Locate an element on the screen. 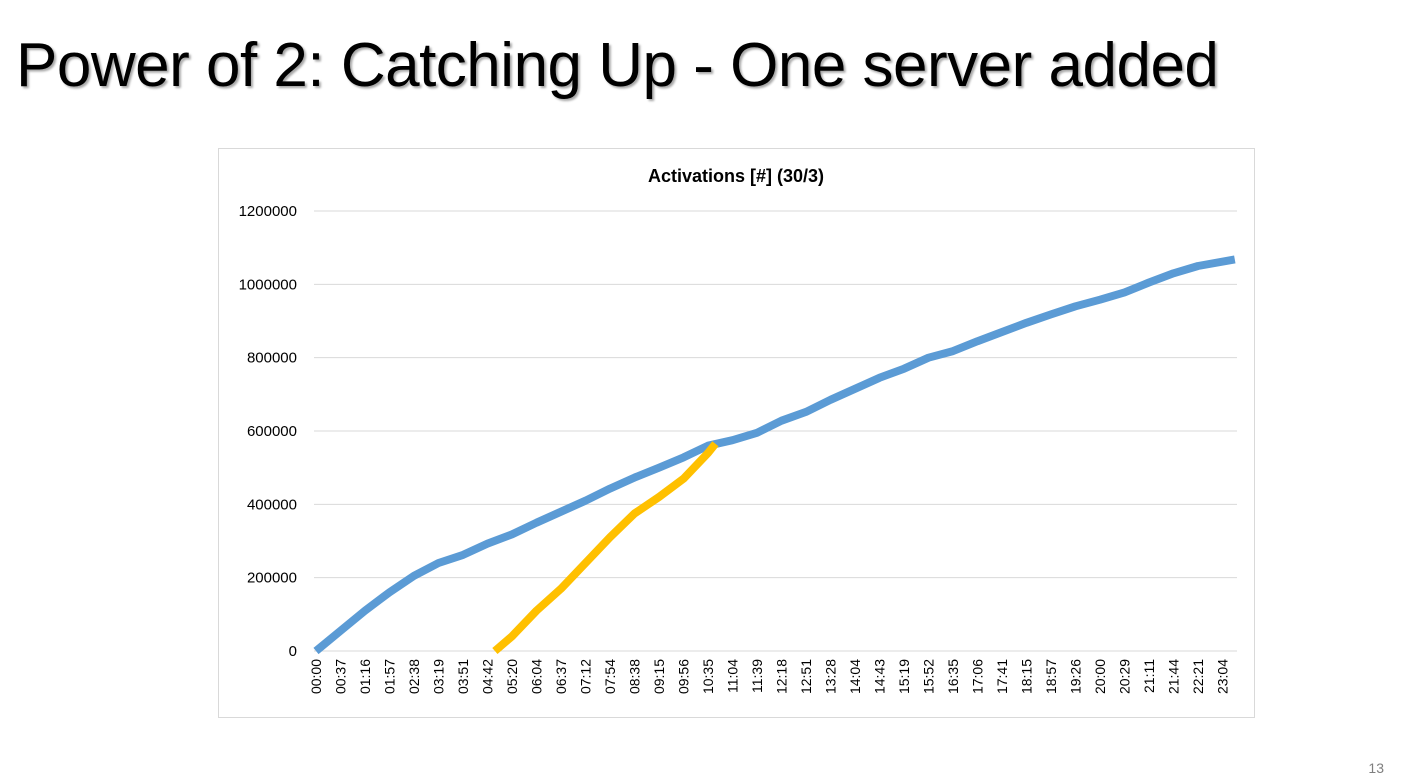 The height and width of the screenshot is (776, 1422). x-tick-label: 08:38 is located at coordinates (635, 676).